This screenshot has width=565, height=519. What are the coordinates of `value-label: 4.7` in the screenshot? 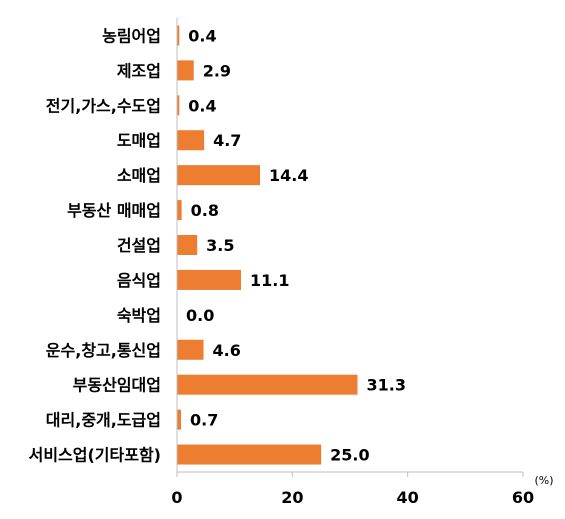 It's located at (227, 140).